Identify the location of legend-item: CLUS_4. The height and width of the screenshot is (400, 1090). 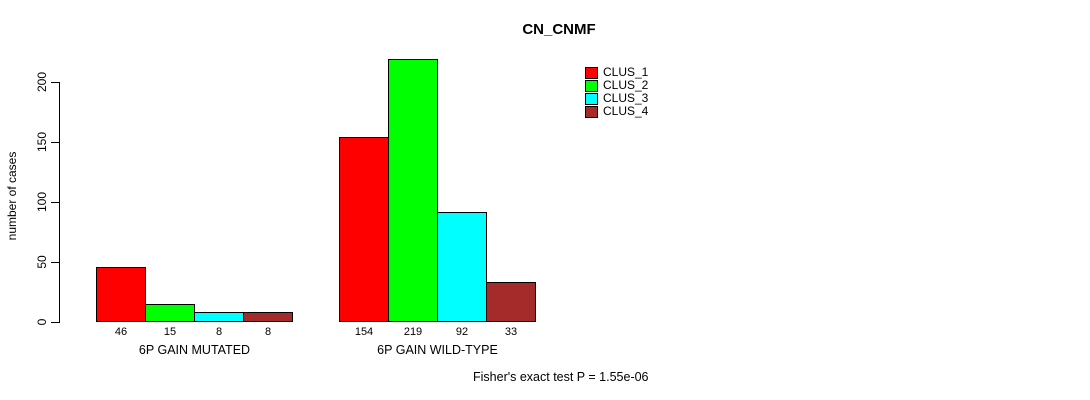
(616, 111).